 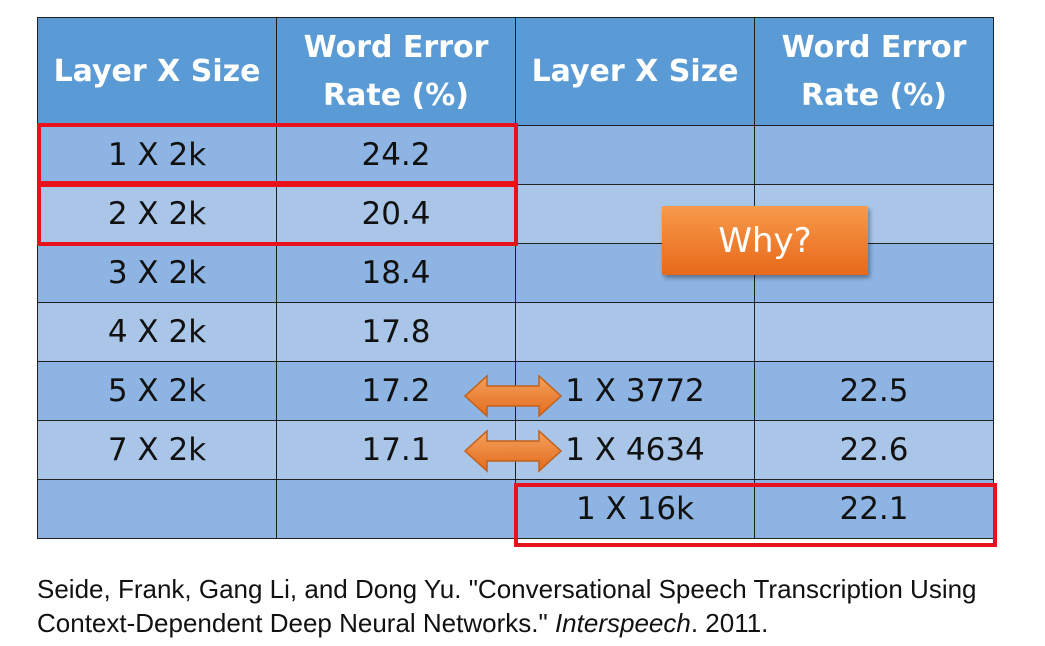 I want to click on header-wer-right: Word Error Rate (%), so click(x=874, y=71).